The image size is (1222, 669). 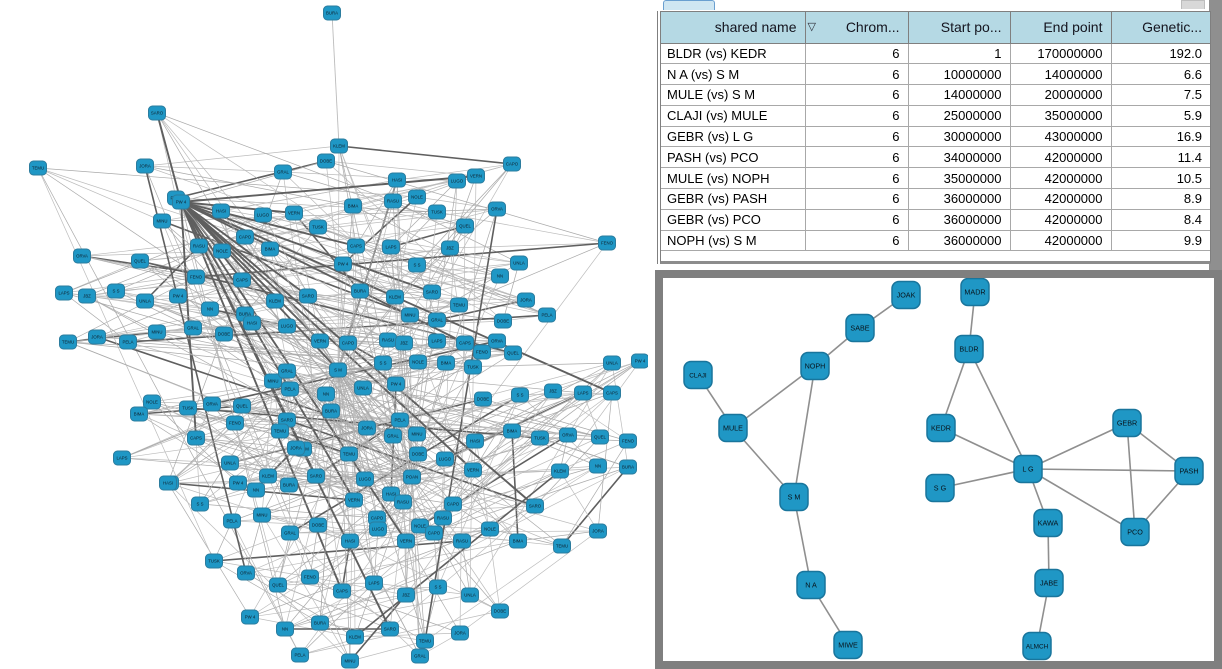 I want to click on table-row: BLDR (vs) KEDR 6 1 170000000 192.0, so click(x=935, y=54).